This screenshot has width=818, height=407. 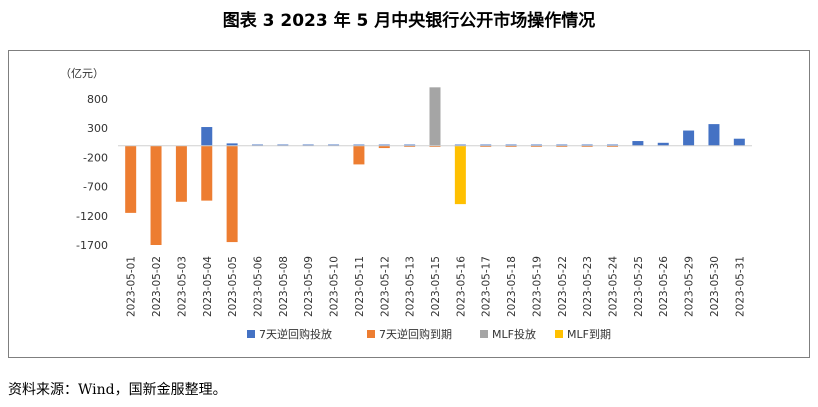 I want to click on x-tick-label: 2023-05-11, so click(x=360, y=286).